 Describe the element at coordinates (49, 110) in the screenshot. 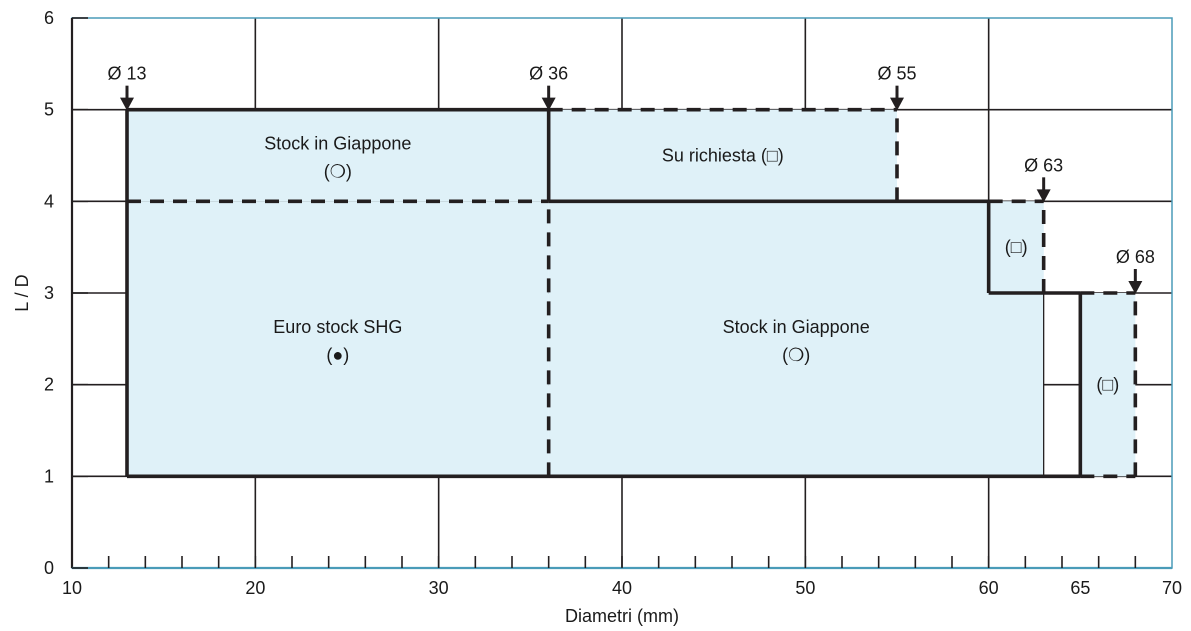

I see `y-tick-label: 5` at that location.